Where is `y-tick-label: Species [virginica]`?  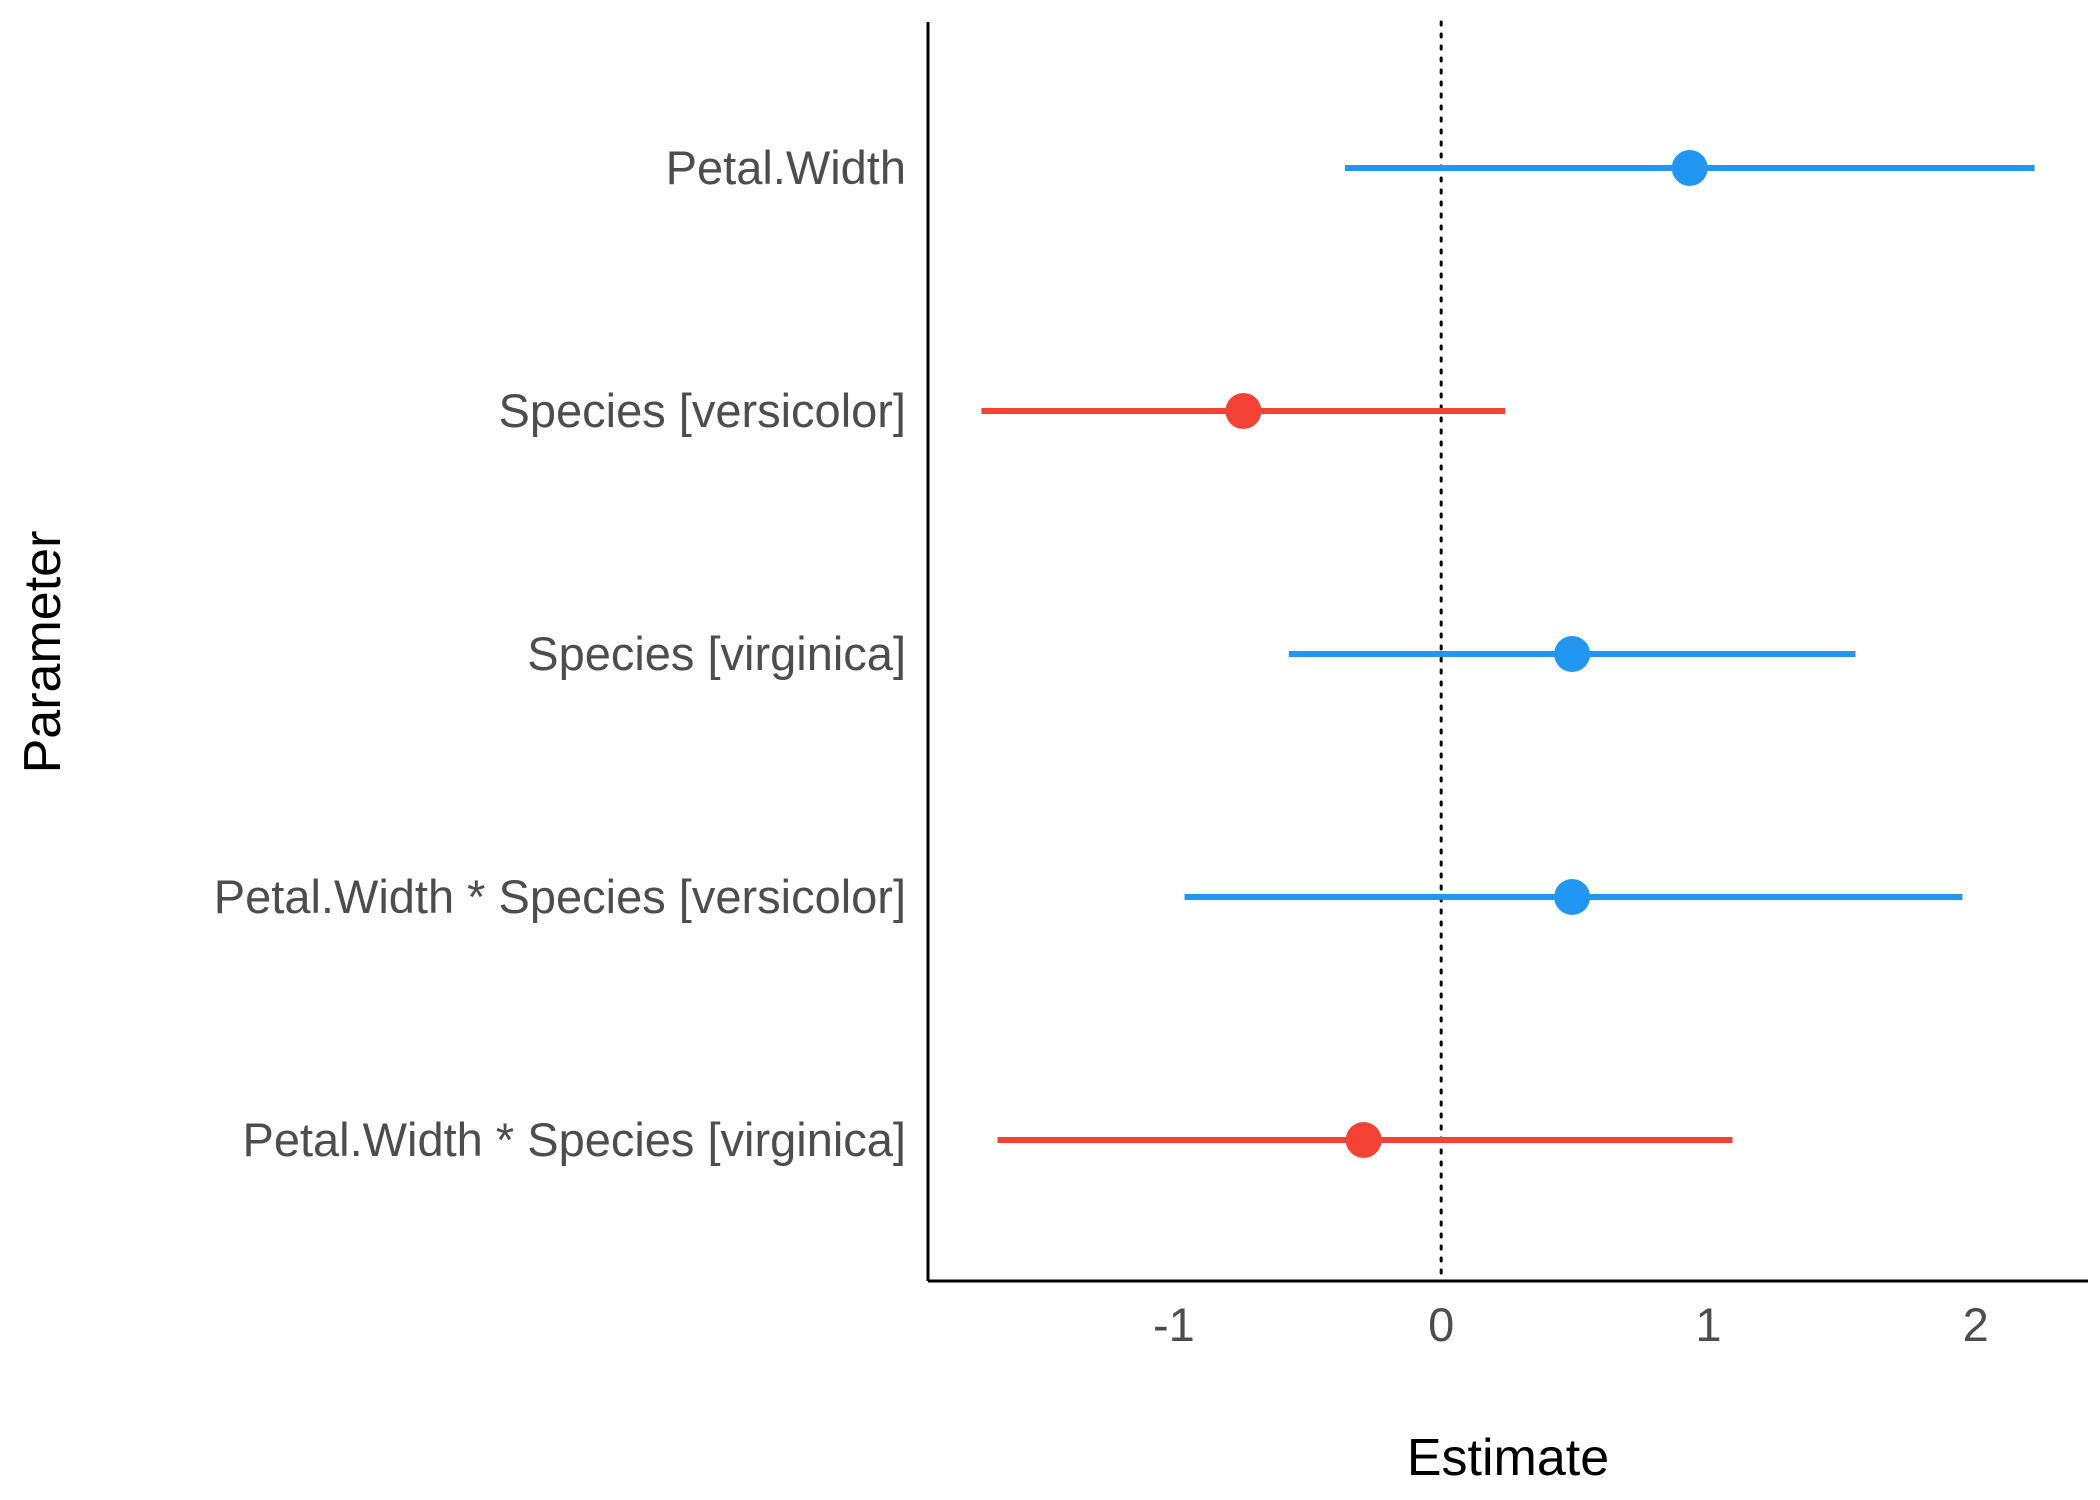 y-tick-label: Species [virginica] is located at coordinates (716, 653).